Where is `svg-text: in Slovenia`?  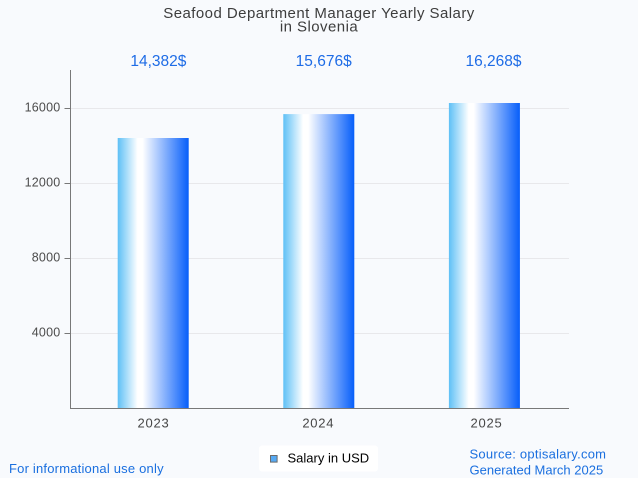 svg-text: in Slovenia is located at coordinates (319, 27).